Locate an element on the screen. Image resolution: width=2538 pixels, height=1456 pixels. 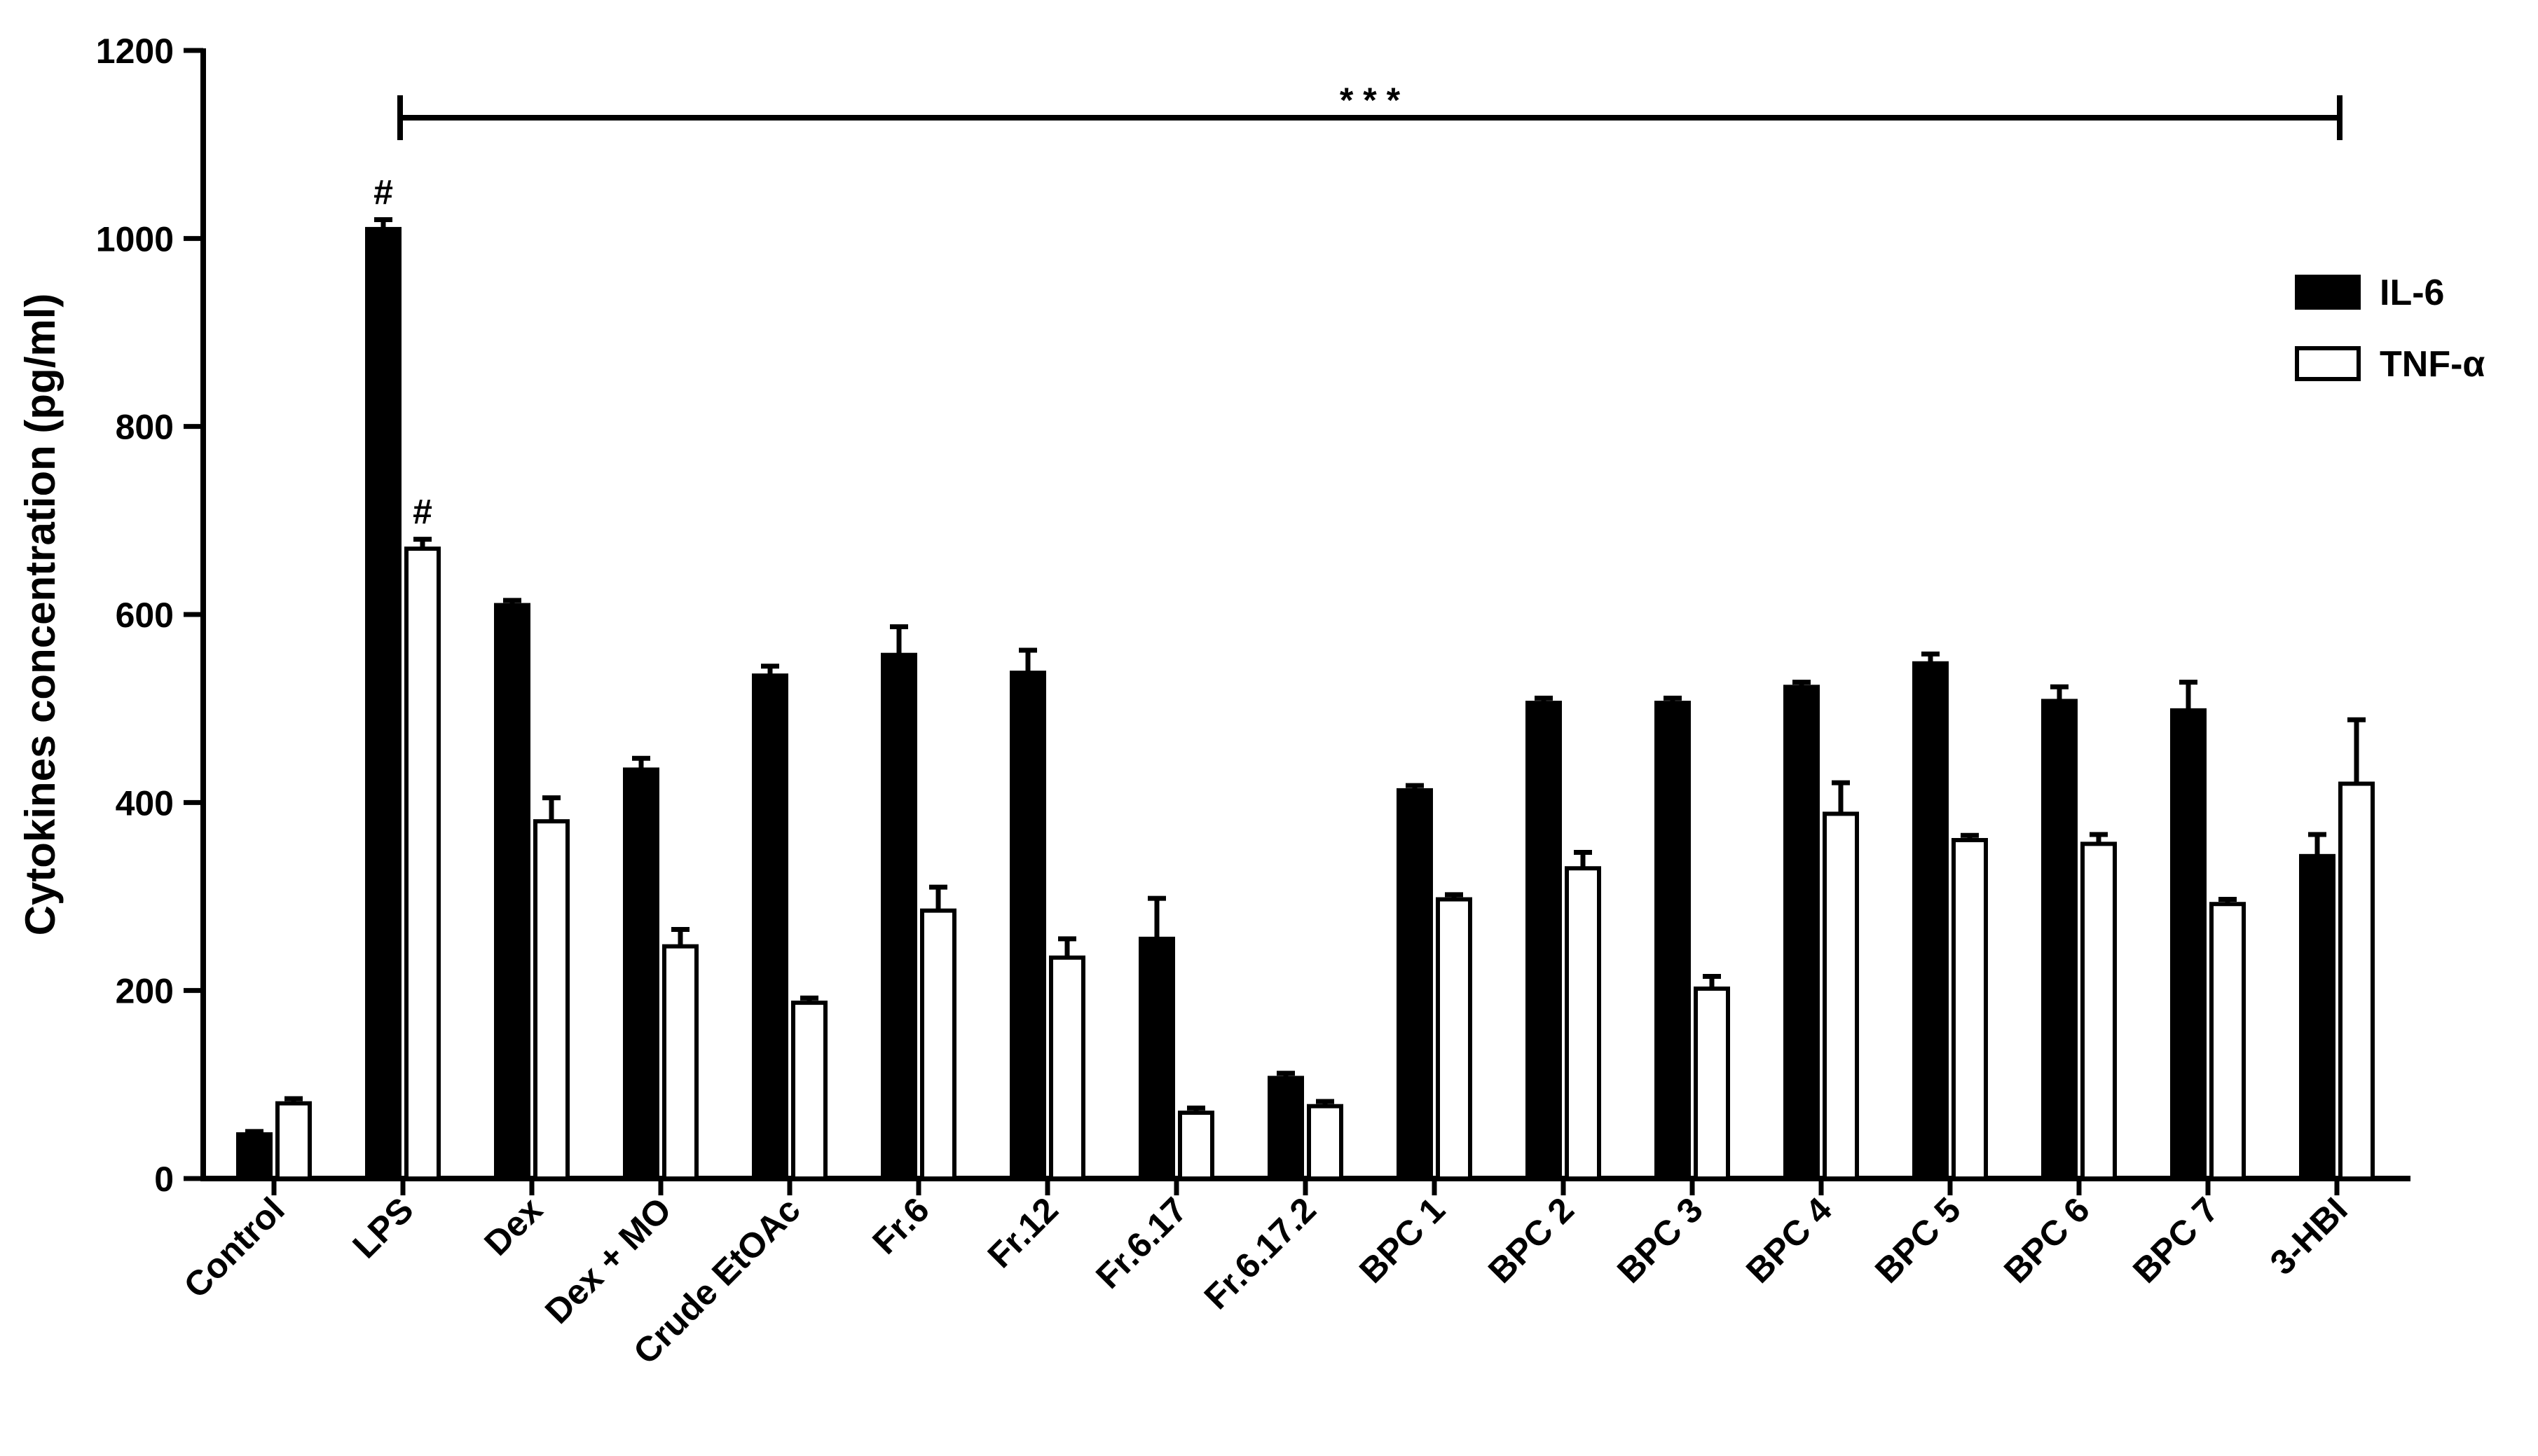
y-axis: 0 200 400 600 800 1000 1200 is located at coordinates (151, 615).